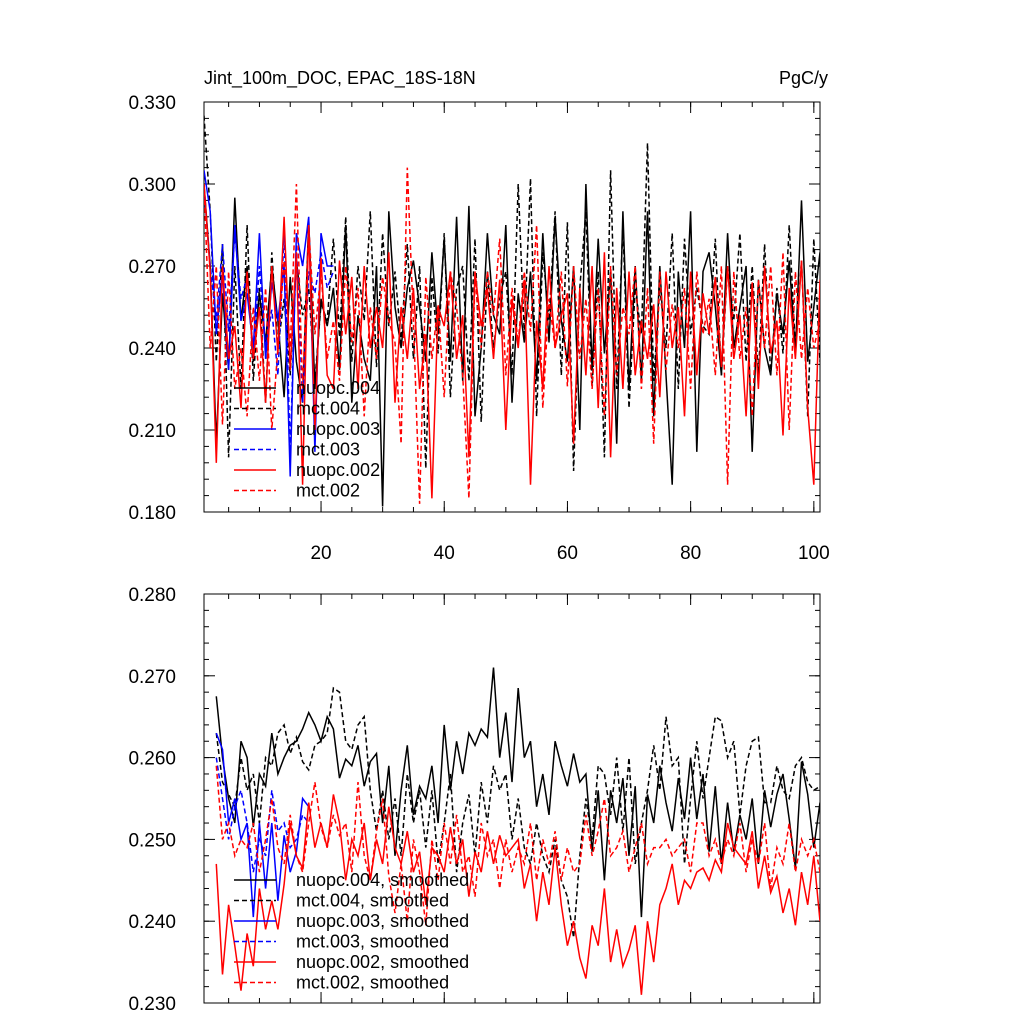 The image size is (1024, 1024). Describe the element at coordinates (152, 840) in the screenshot. I see `y-tick-label: 0.250` at that location.